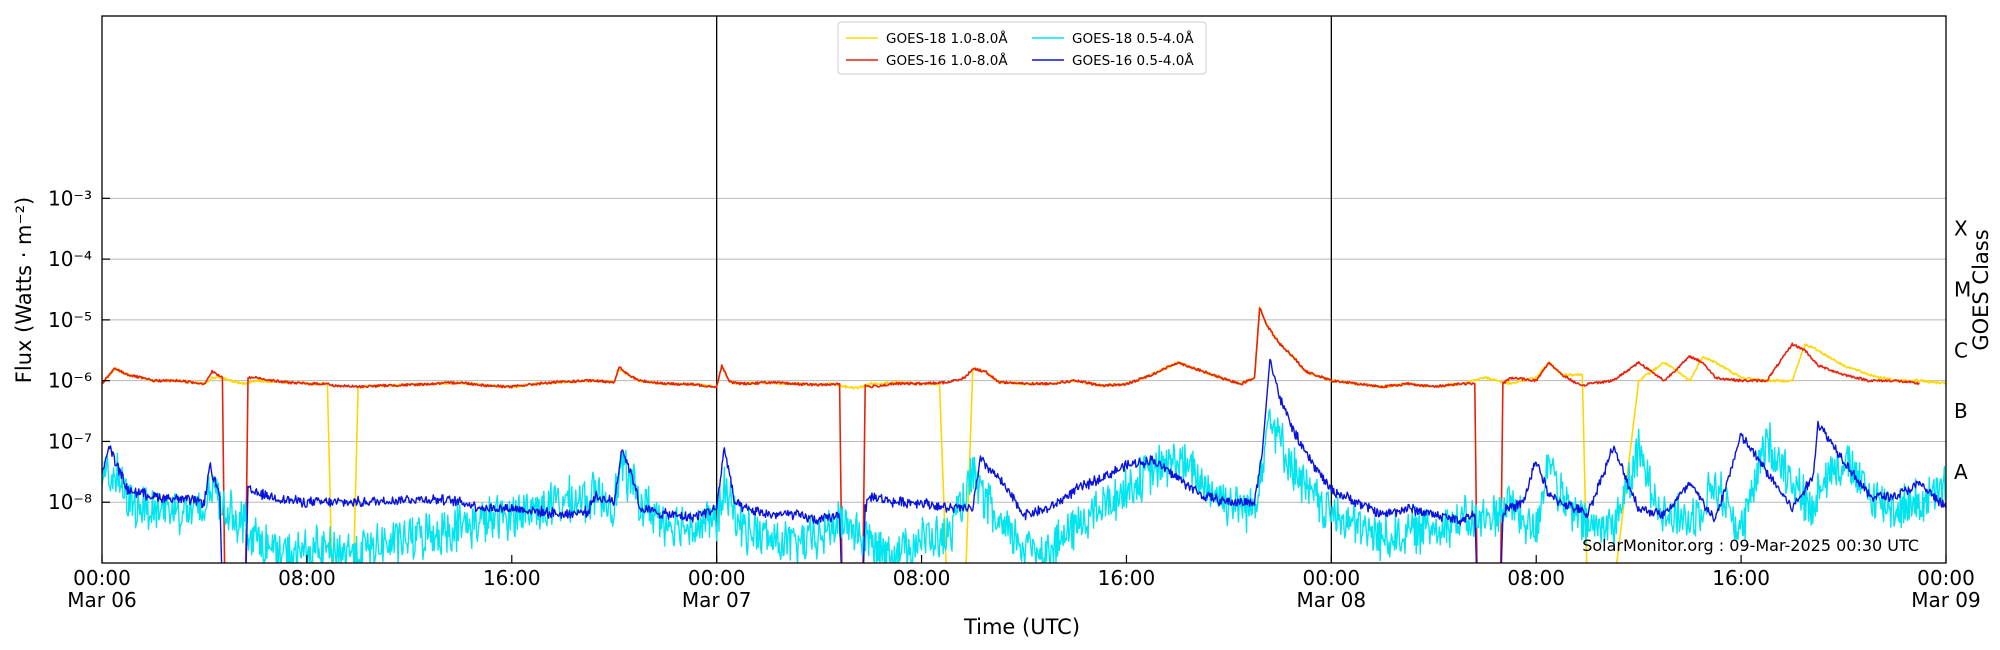 The width and height of the screenshot is (2000, 650). I want to click on legend-label-2: GOES-18 0.5-4.0Å, so click(1133, 38).